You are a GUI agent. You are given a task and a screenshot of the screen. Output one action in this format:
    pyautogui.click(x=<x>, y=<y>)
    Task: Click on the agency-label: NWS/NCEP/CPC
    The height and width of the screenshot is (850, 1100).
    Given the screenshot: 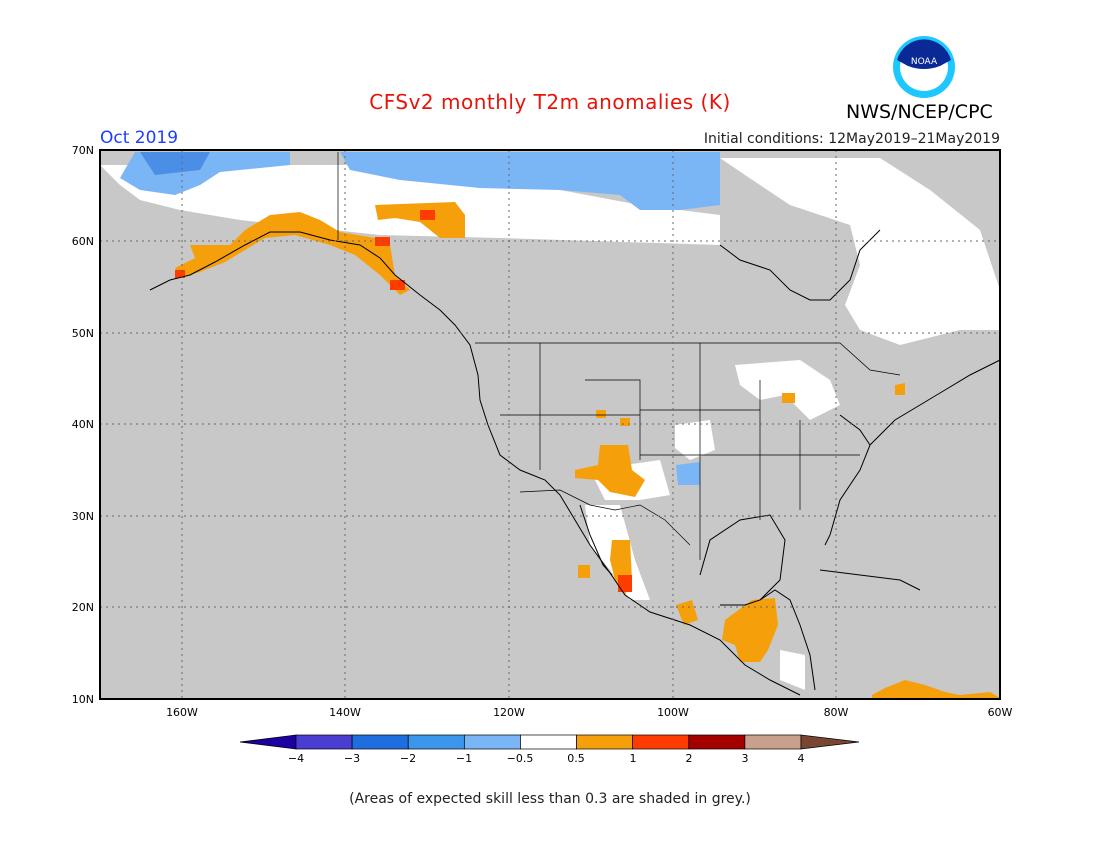 What is the action you would take?
    pyautogui.click(x=919, y=112)
    